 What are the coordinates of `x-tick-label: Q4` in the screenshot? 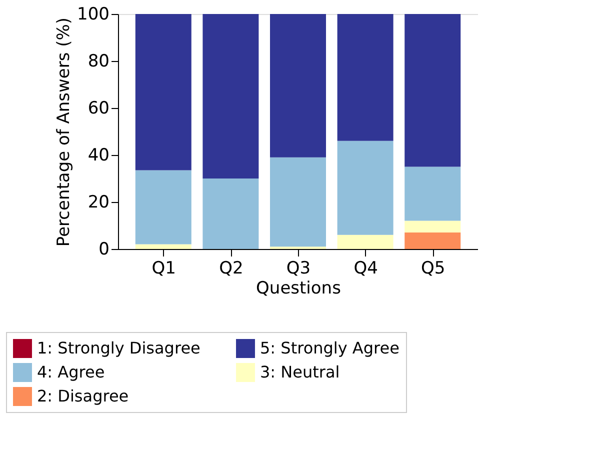 It's located at (366, 268).